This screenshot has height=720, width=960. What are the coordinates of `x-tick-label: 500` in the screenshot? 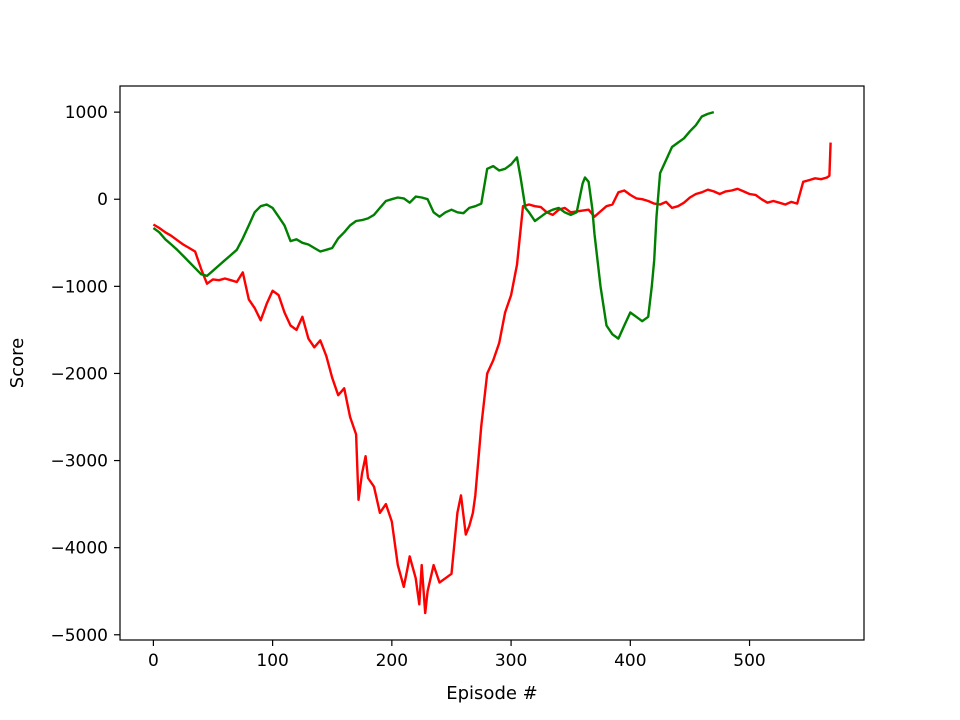 It's located at (749, 661).